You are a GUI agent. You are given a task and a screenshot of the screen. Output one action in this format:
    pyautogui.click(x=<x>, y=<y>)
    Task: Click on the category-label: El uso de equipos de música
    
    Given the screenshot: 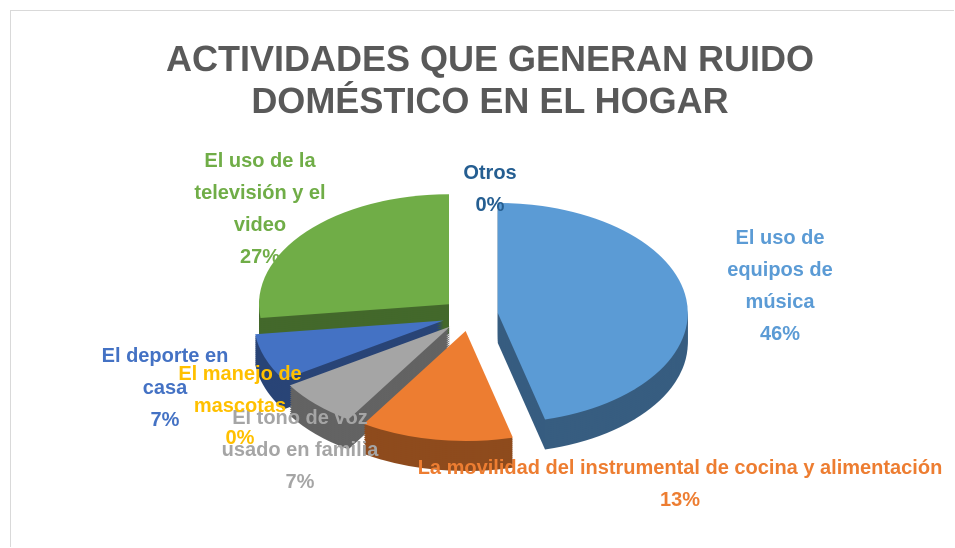 What is the action you would take?
    pyautogui.click(x=780, y=270)
    